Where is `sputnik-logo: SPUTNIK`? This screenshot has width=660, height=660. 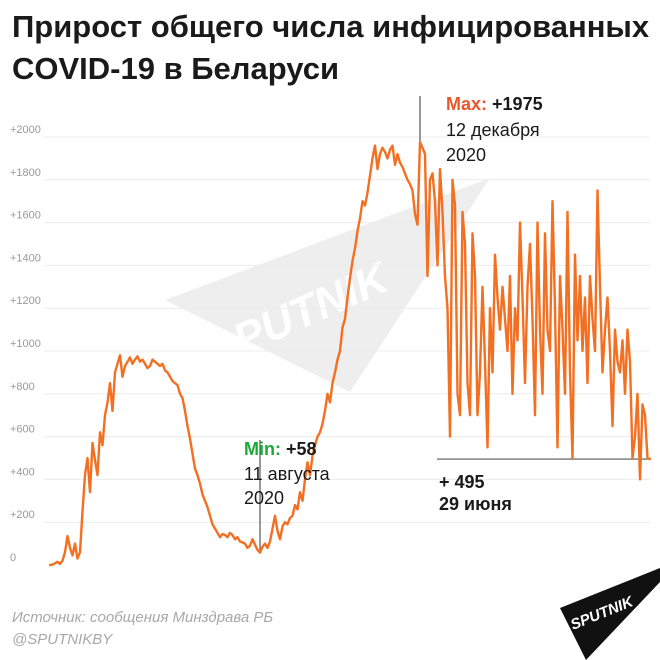 sputnik-logo: SPUTNIK is located at coordinates (610, 614).